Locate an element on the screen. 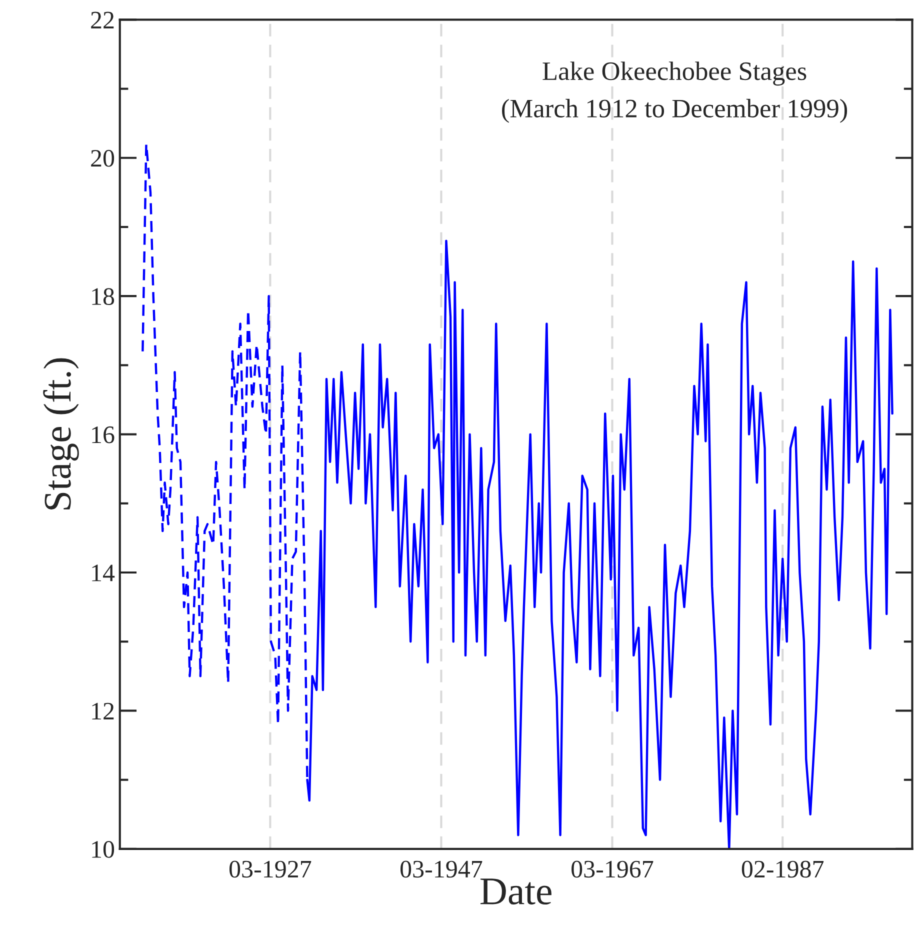 The width and height of the screenshot is (915, 937). y-tick-label: 10 is located at coordinates (103, 849).